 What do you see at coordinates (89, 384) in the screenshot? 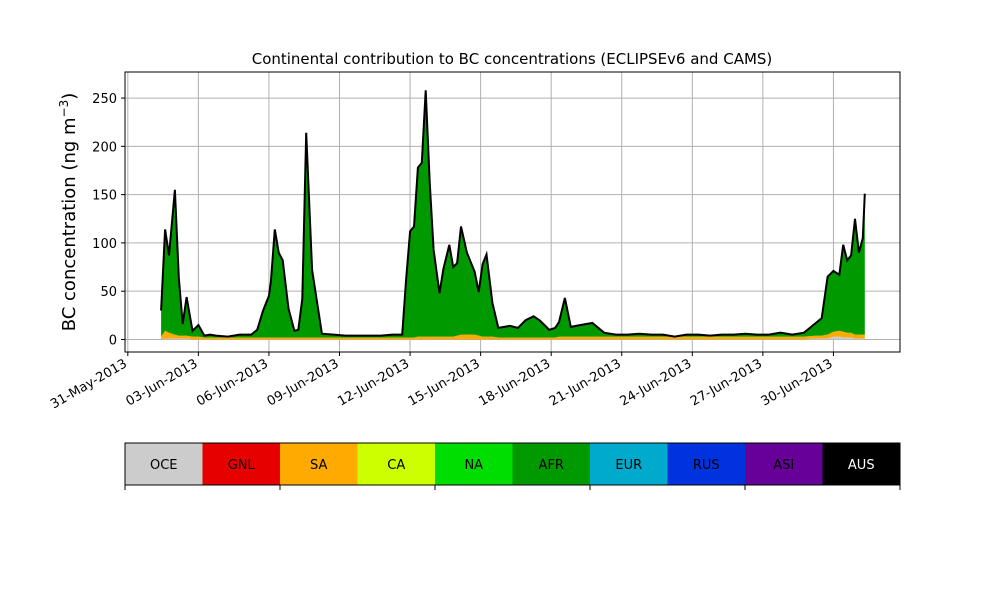
I see `x-tick-label: 31-May-2013` at bounding box center [89, 384].